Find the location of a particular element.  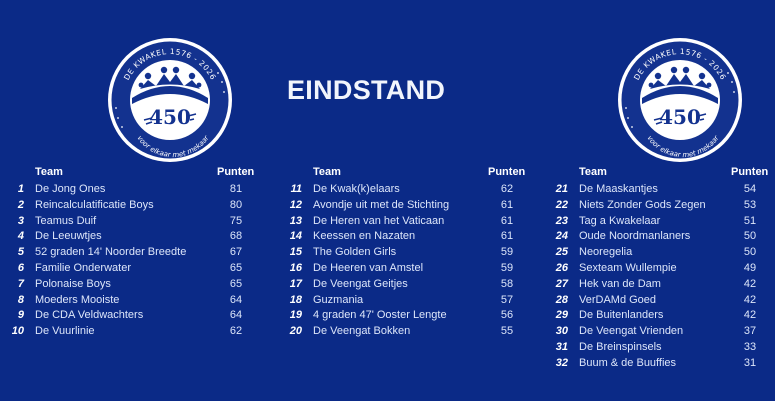

rank-number: 6 is located at coordinates (20, 268).